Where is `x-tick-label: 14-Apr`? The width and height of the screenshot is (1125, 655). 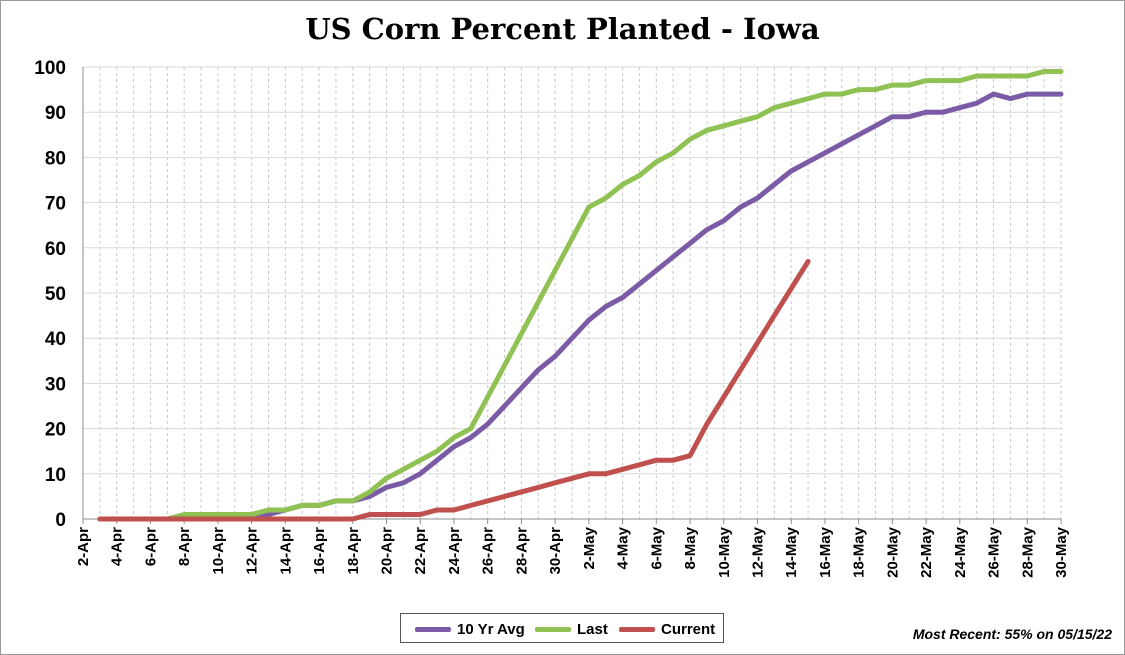 x-tick-label: 14-Apr is located at coordinates (285, 551).